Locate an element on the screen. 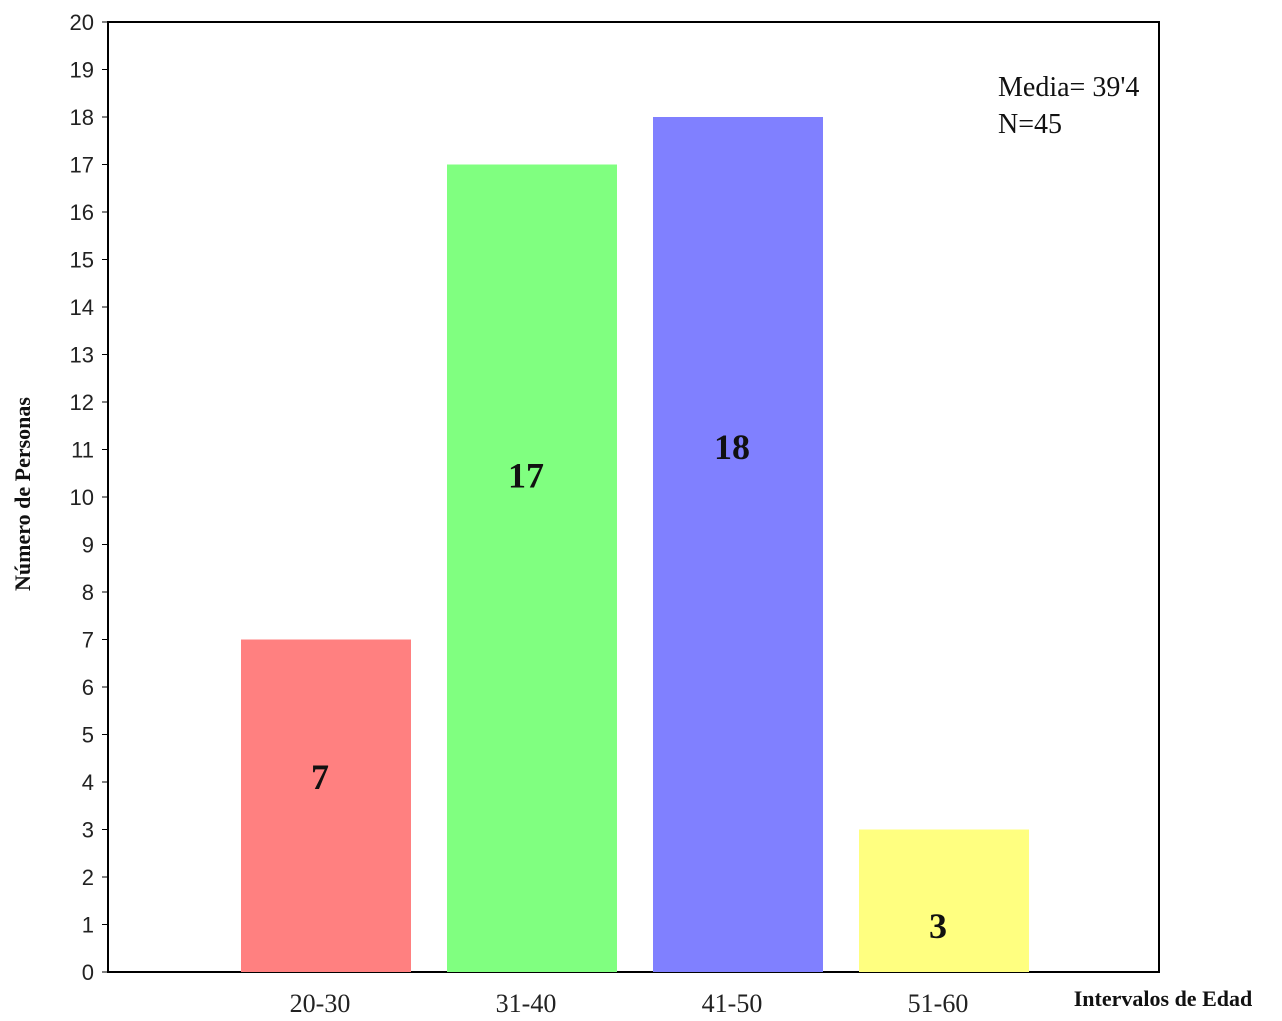 The width and height of the screenshot is (1282, 1021). y-tick-label: 8 is located at coordinates (88, 592).